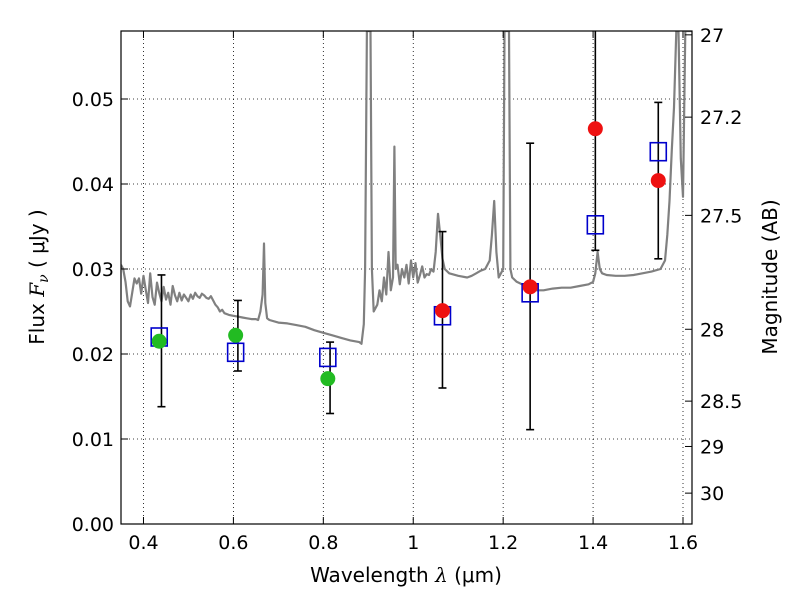 This screenshot has height=600, width=800. Describe the element at coordinates (93, 355) in the screenshot. I see `y-tick-label: 0.02` at that location.